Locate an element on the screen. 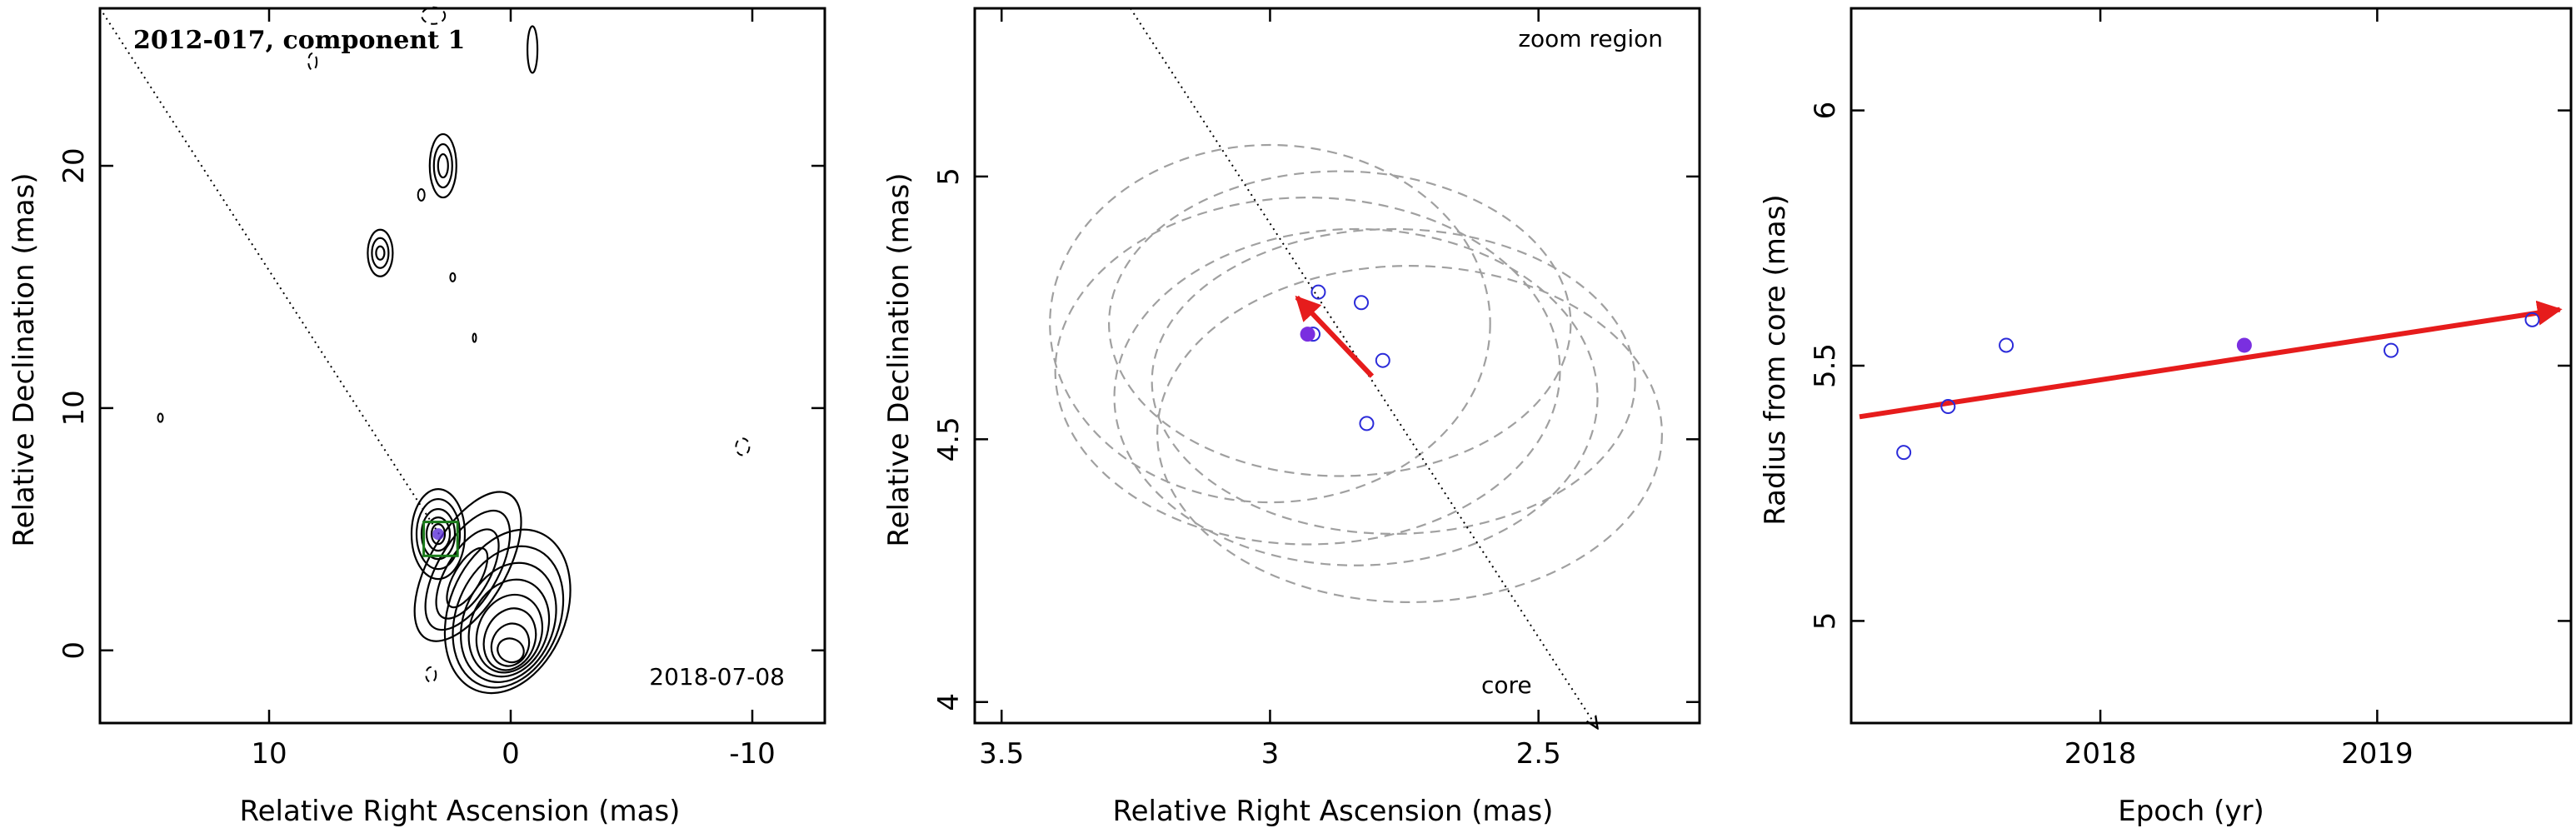  panel1-y-tick-label: 10 is located at coordinates (74, 408).